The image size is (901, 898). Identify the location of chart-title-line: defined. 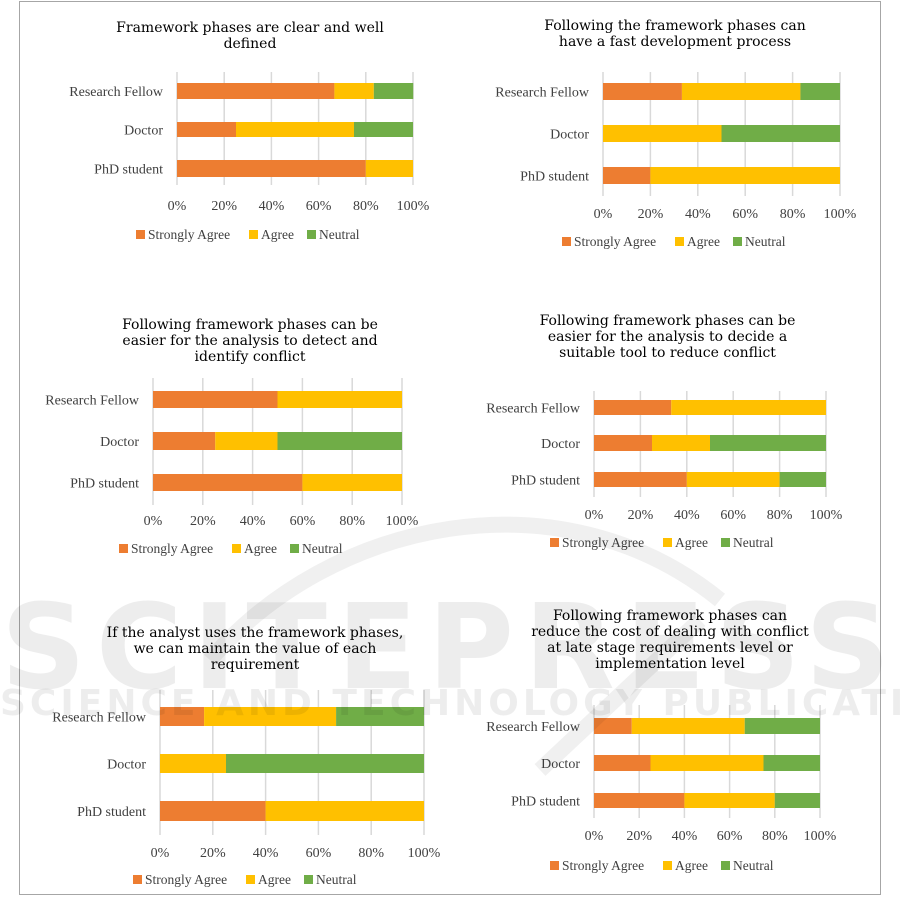
(250, 44).